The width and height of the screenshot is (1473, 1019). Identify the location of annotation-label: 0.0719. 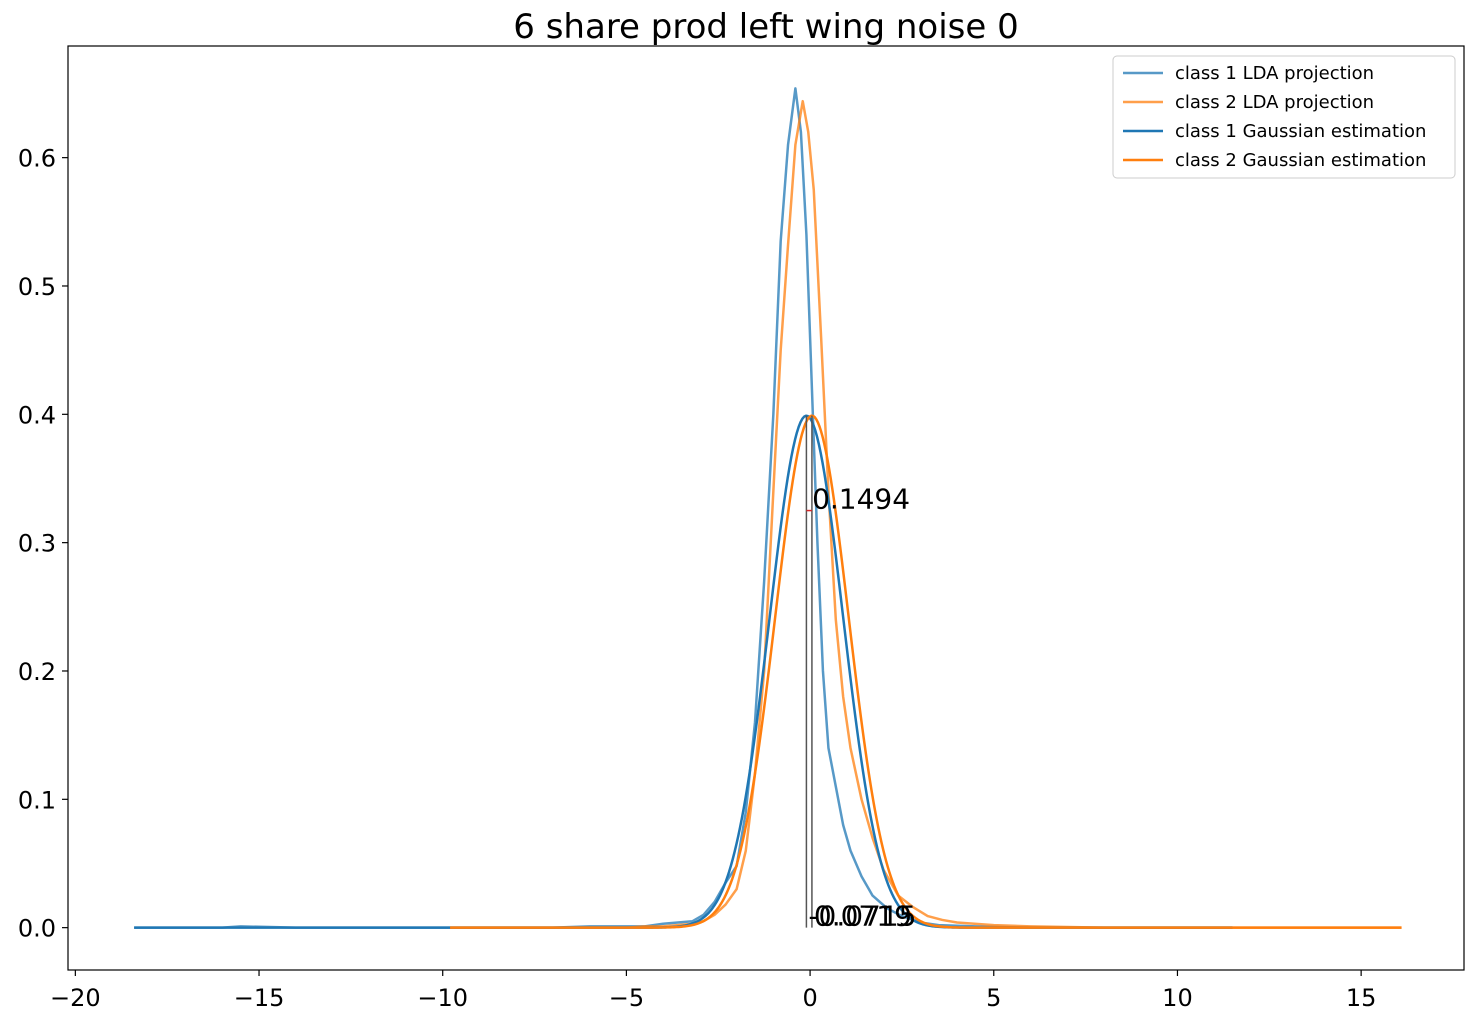
(863, 916).